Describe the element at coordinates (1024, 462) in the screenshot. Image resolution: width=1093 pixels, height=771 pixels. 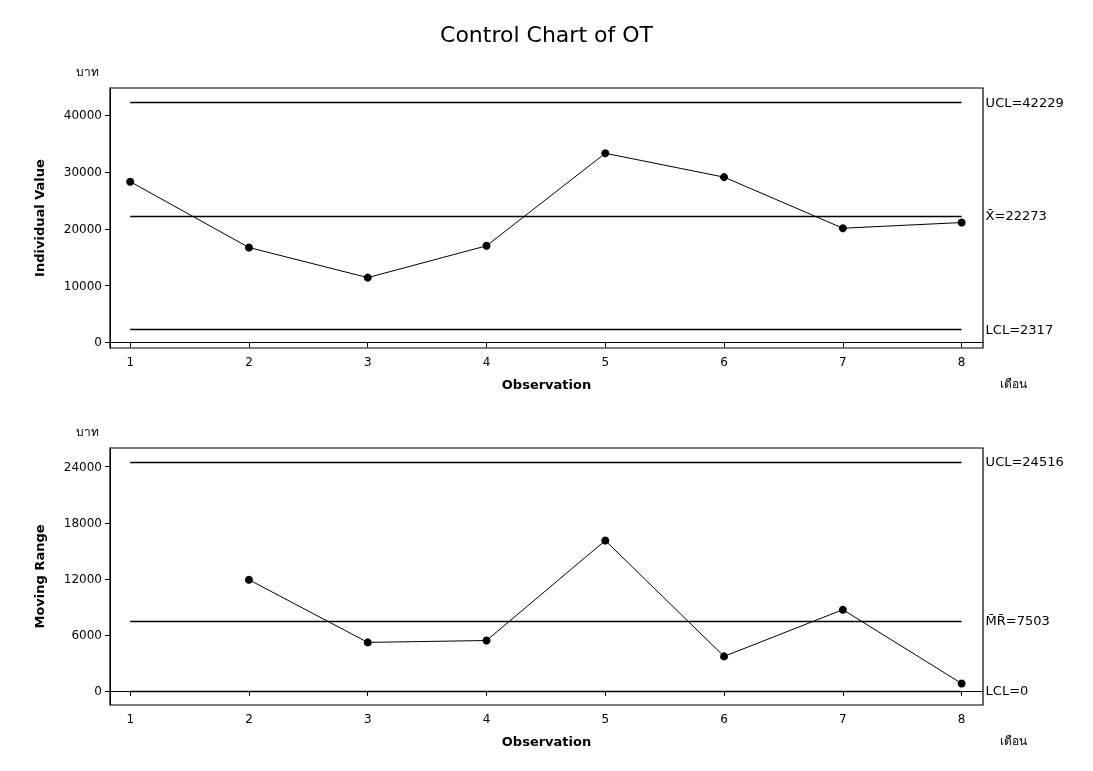
I see `ref-line-label: UCL=24516` at that location.